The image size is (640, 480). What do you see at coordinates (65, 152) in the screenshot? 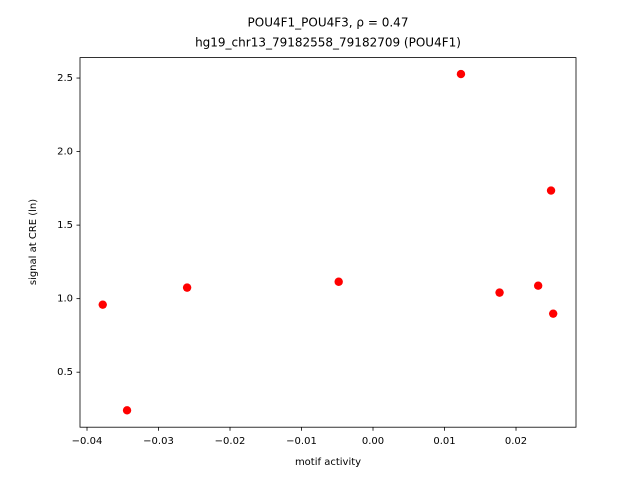
I see `y-tick-label: 2.0` at bounding box center [65, 152].